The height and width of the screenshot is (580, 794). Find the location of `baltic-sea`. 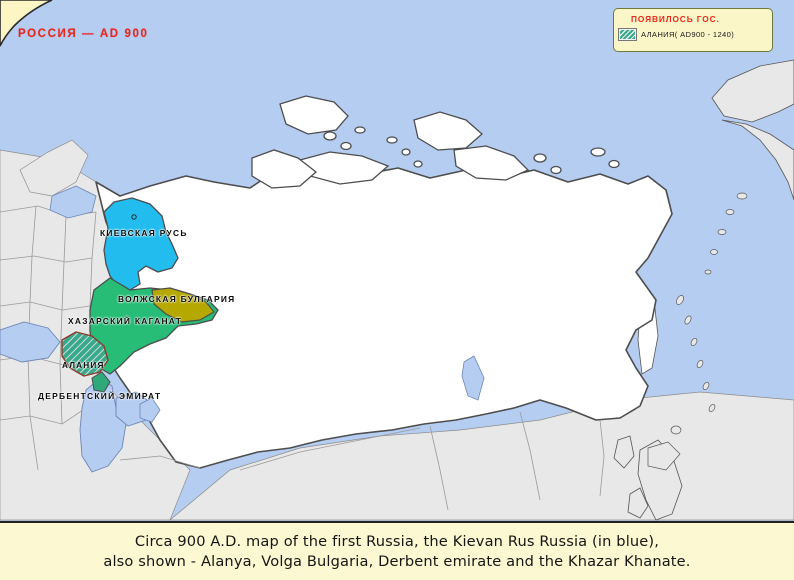

baltic-sea is located at coordinates (73, 202).